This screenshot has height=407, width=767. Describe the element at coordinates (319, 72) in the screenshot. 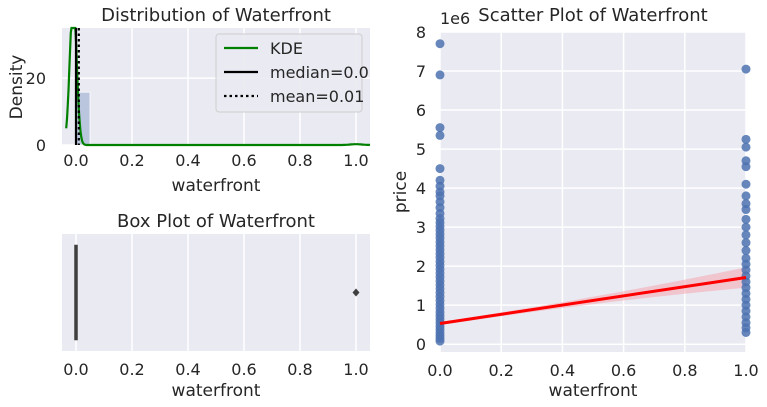

I see `legend-median-label: median=0.0` at that location.